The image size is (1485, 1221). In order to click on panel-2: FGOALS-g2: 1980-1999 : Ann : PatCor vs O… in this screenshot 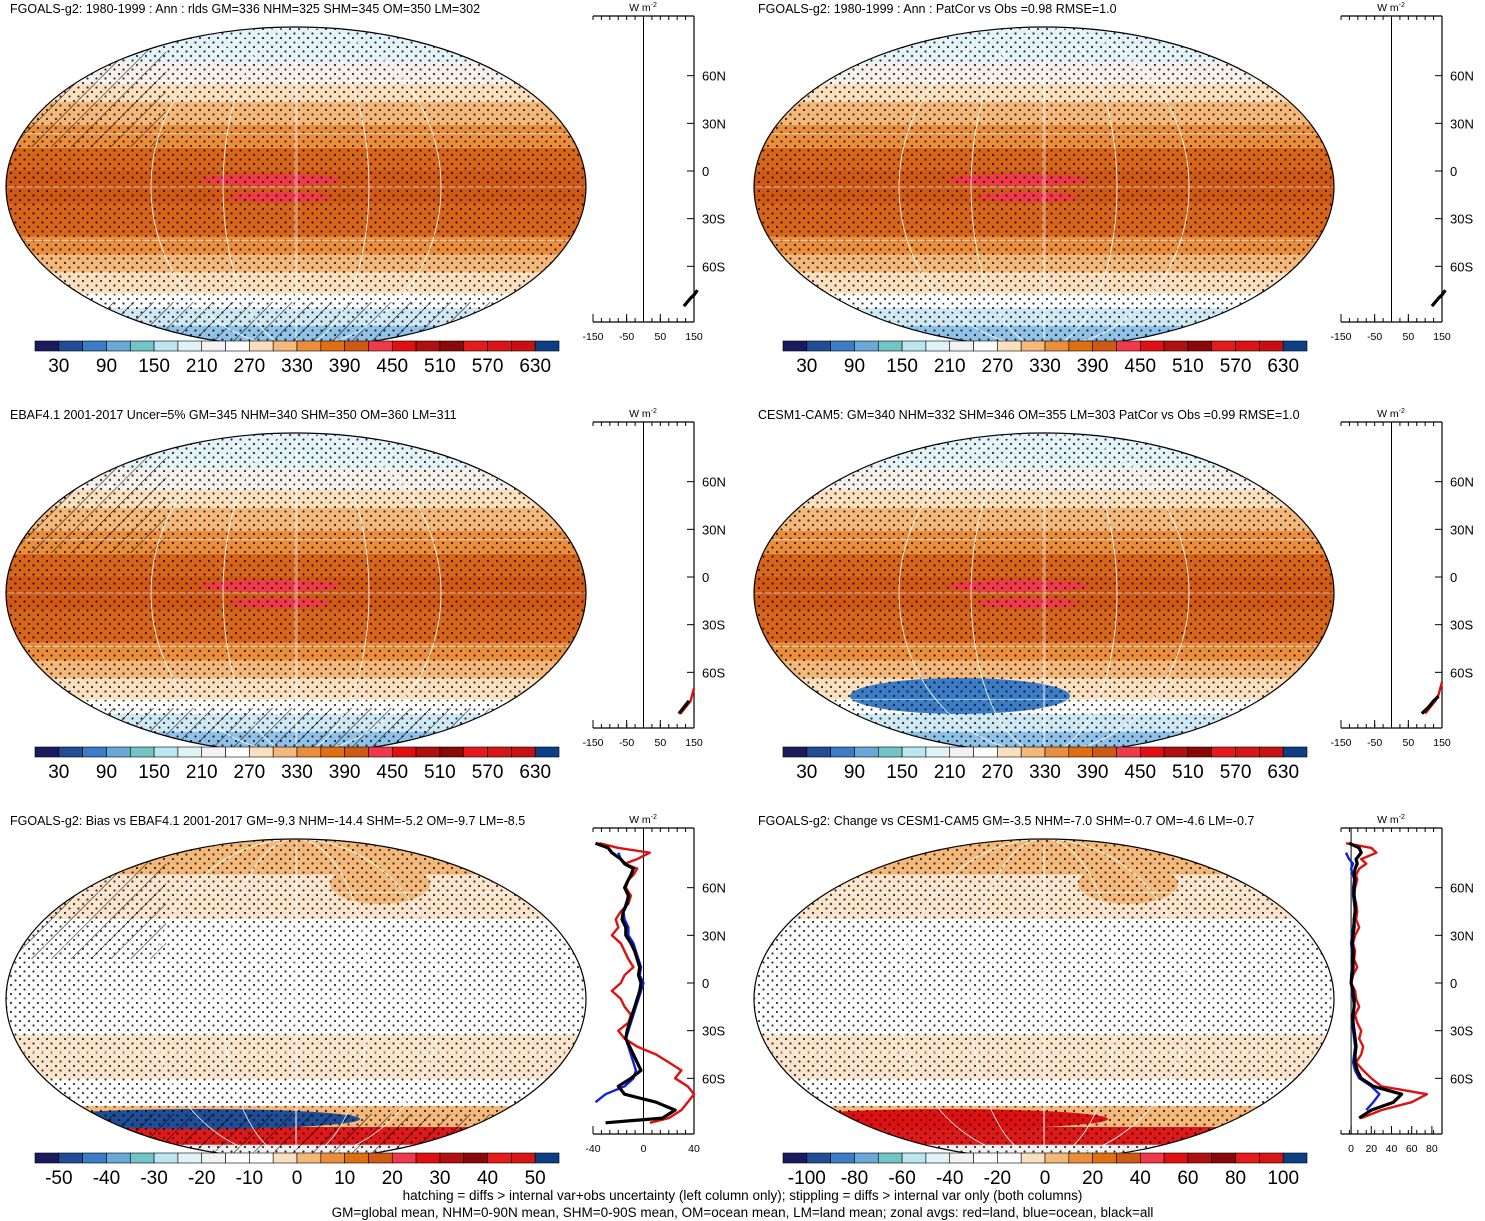, I will do `click(1113, 189)`.